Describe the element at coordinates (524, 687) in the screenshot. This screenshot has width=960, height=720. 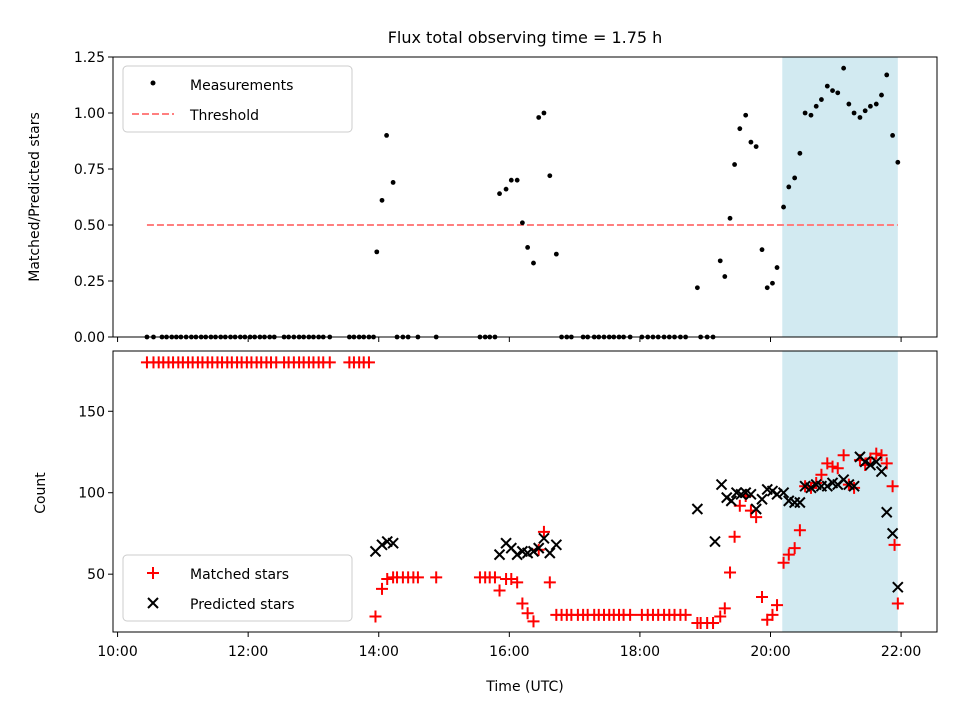
I see `x-axis-label: Time (UTC)` at that location.